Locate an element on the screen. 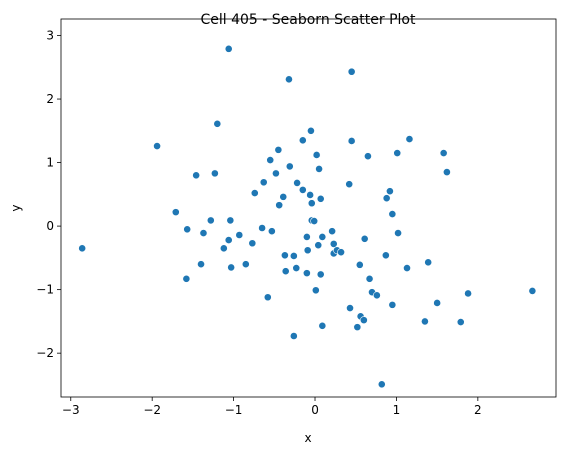  x-tick-label: 1 is located at coordinates (397, 410).